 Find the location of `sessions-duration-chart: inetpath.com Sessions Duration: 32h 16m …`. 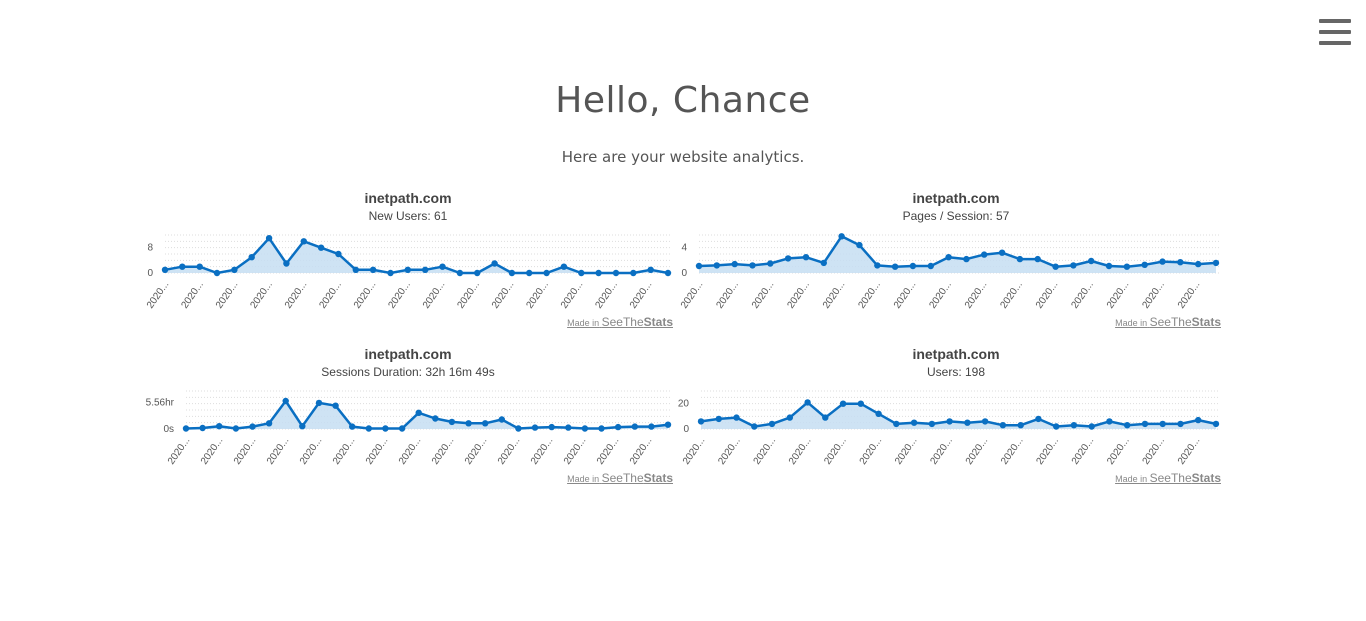

sessions-duration-chart: inetpath.com Sessions Duration: 32h 16m … is located at coordinates (408, 419).